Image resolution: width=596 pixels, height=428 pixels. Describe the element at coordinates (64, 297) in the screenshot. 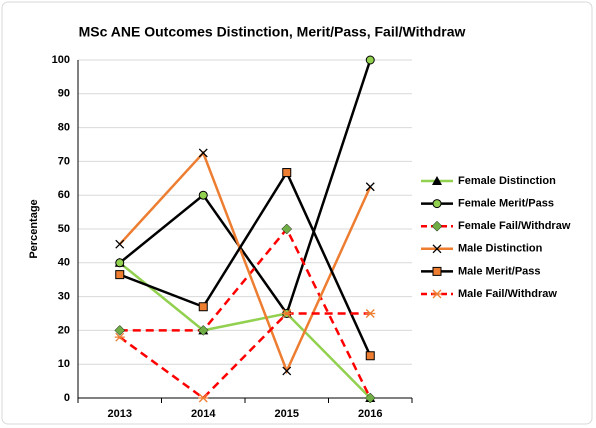

I see `y-tick-label: 30` at that location.